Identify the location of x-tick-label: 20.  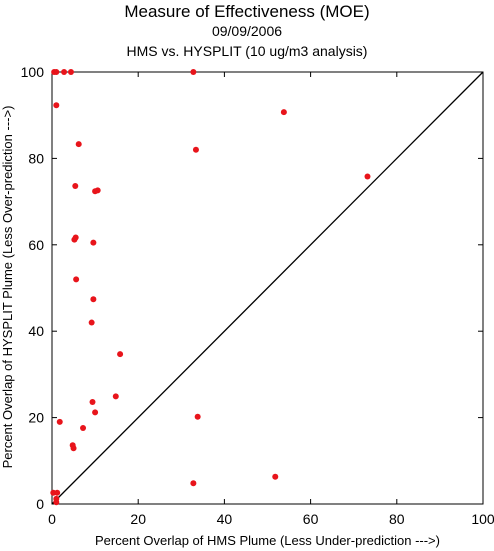
(138, 519).